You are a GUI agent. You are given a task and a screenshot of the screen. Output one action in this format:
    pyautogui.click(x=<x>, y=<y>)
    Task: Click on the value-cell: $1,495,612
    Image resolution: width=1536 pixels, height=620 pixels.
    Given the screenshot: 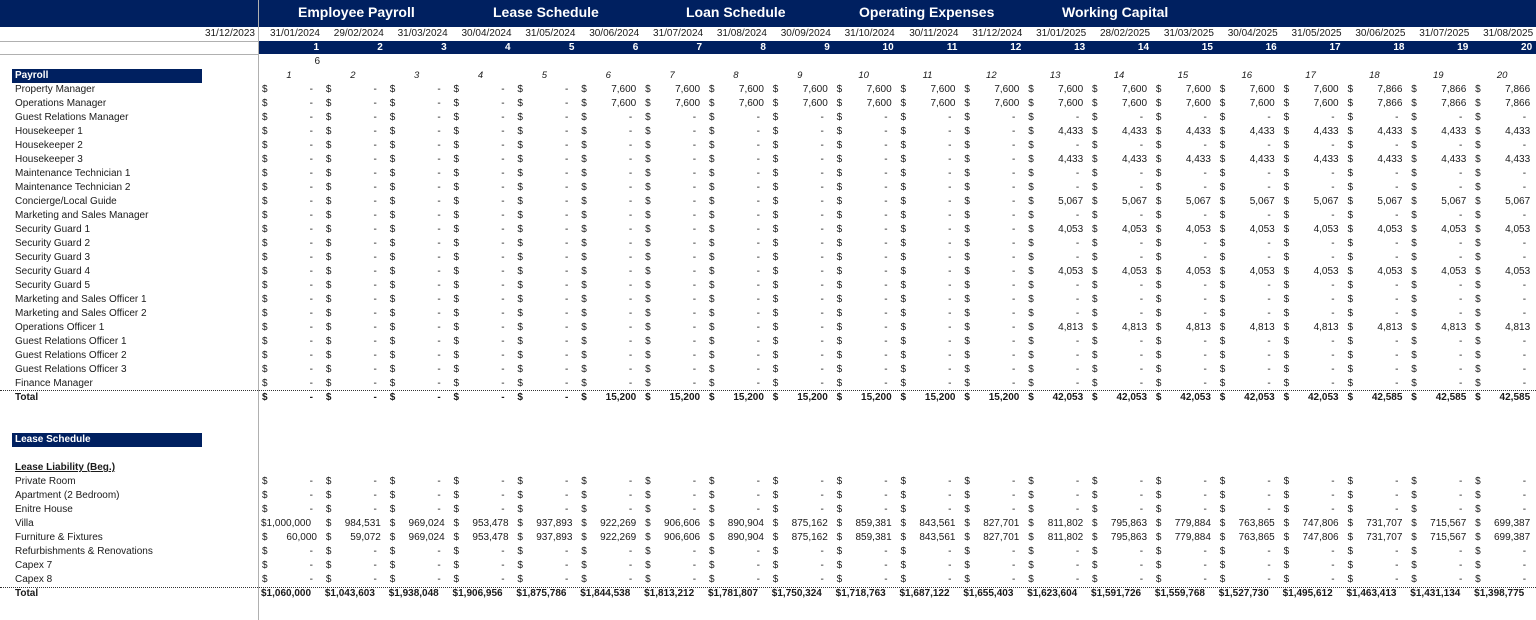 What is the action you would take?
    pyautogui.click(x=1313, y=594)
    